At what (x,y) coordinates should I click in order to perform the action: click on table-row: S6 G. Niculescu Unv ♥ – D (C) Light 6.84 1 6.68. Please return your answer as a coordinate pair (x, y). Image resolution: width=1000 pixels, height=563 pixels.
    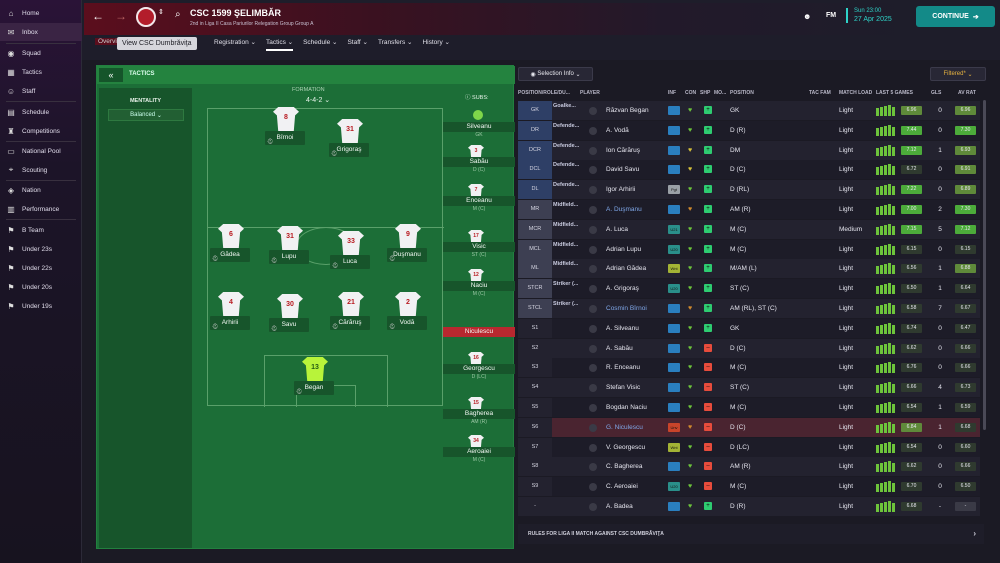
    Looking at the image, I should click on (749, 427).